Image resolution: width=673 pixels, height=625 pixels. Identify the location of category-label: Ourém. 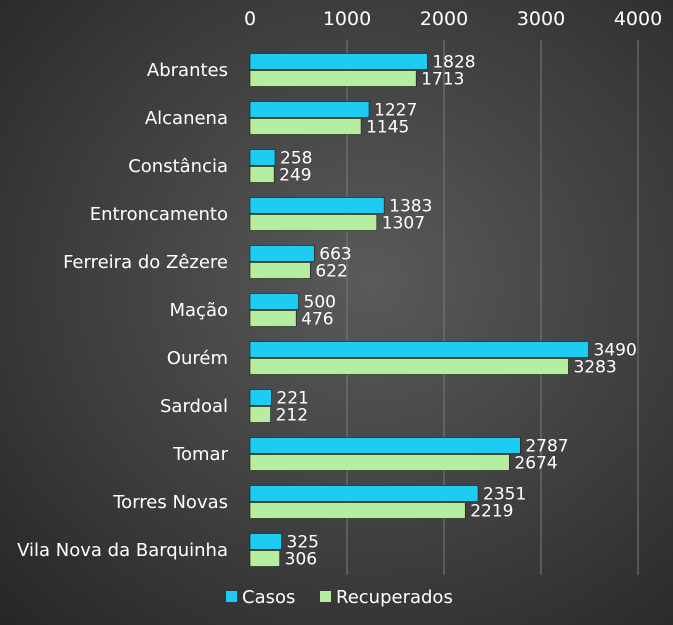
(197, 358).